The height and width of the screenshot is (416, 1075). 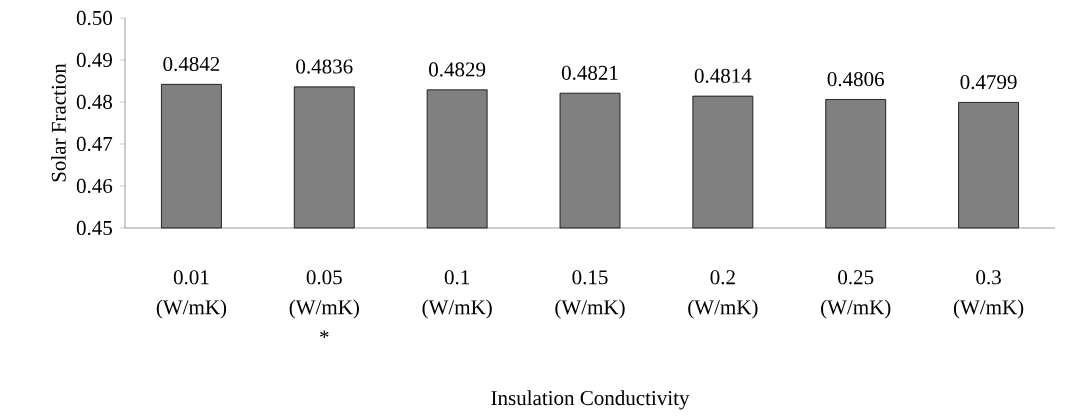 I want to click on x-tick-label: 0.2 (W/mK), so click(x=723, y=294).